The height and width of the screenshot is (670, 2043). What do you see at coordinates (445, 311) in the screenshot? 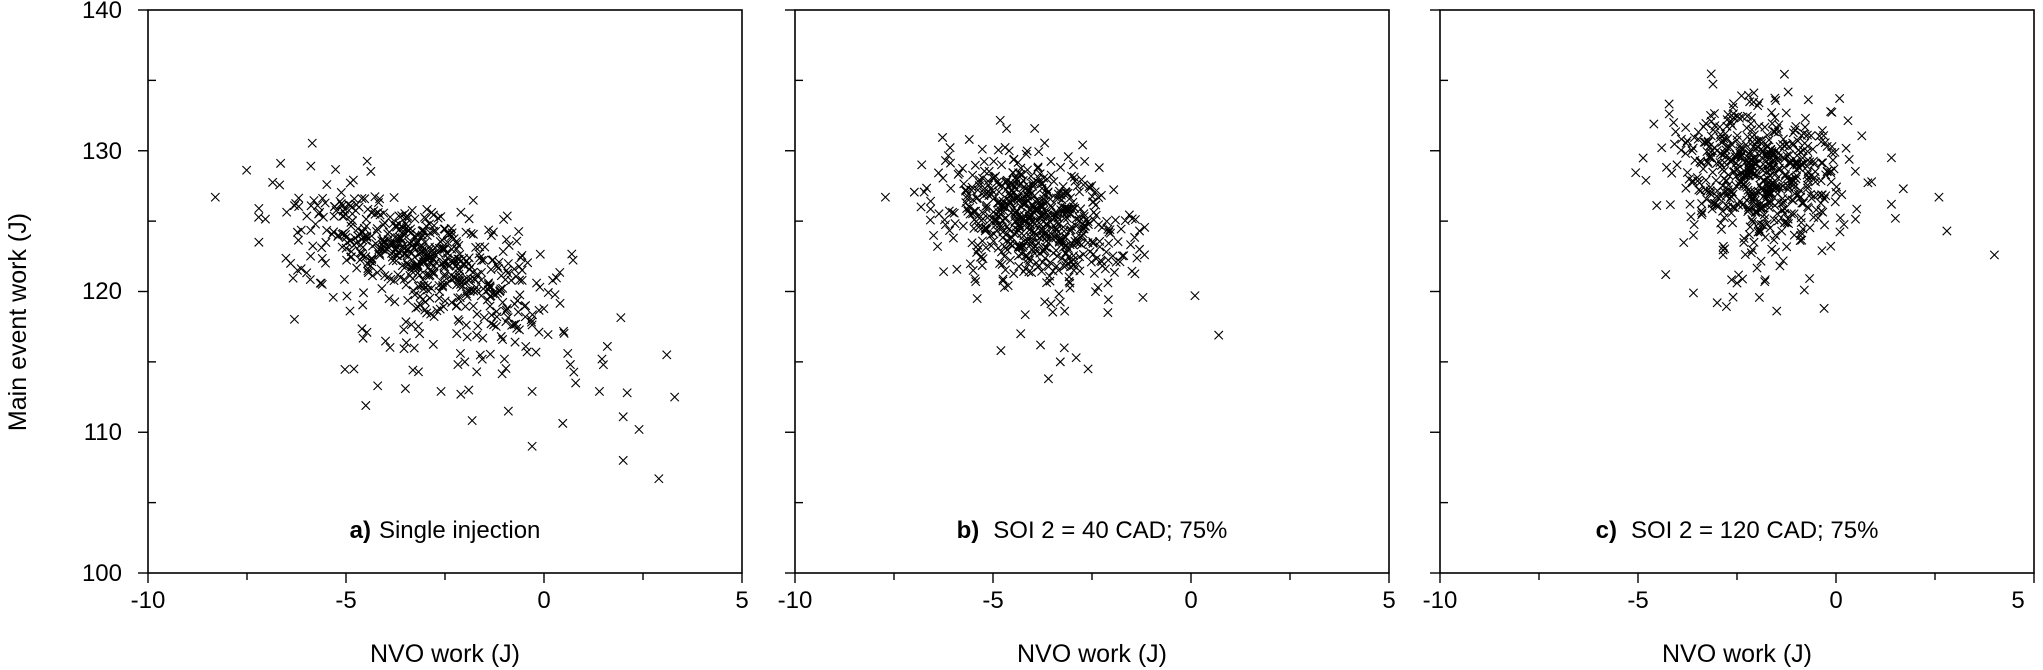
I see `data-points-a` at bounding box center [445, 311].